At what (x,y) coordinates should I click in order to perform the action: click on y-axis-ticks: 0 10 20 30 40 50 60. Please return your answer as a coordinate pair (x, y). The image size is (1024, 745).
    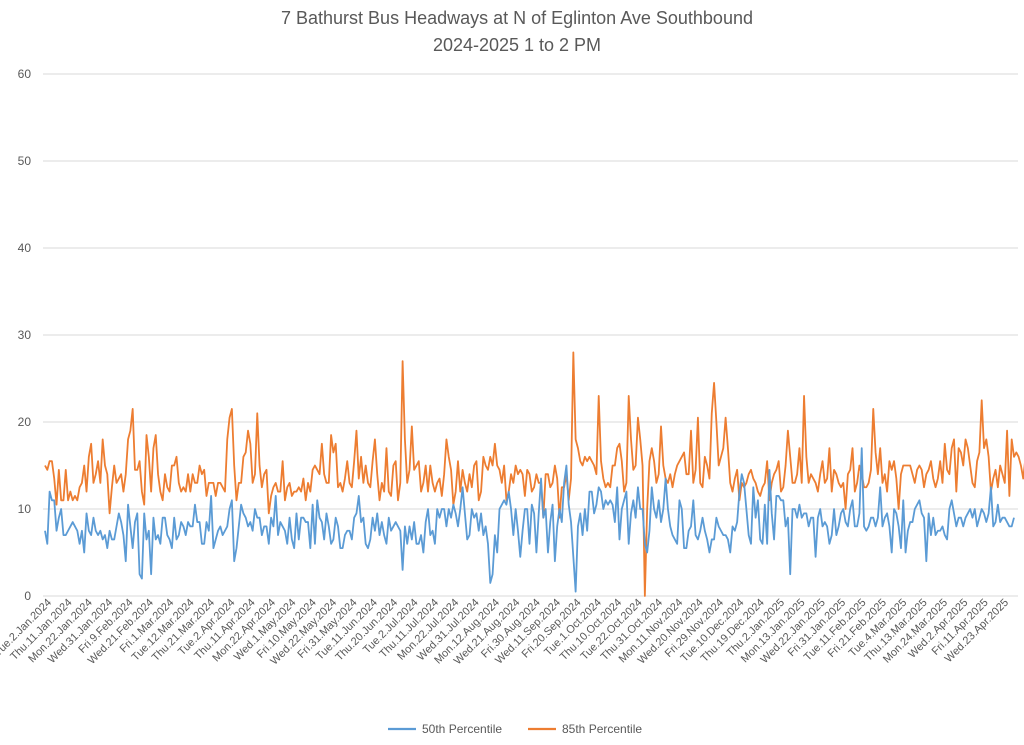
    Looking at the image, I should click on (25, 335).